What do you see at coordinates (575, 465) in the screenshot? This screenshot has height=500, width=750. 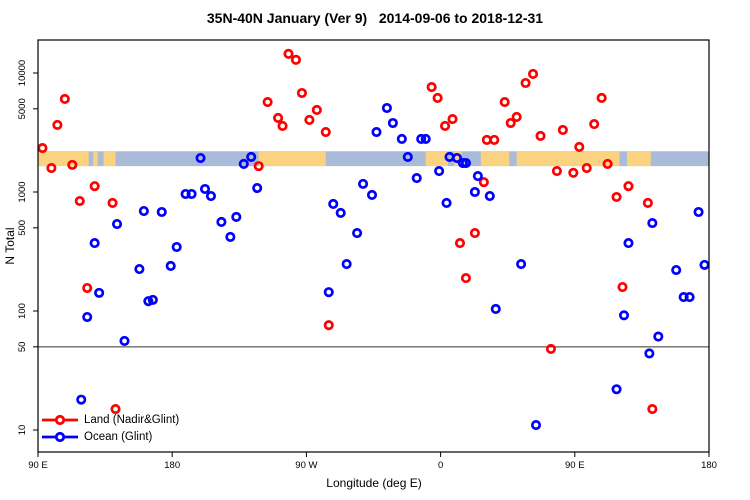 I see `x-tick-label: 90 E` at bounding box center [575, 465].